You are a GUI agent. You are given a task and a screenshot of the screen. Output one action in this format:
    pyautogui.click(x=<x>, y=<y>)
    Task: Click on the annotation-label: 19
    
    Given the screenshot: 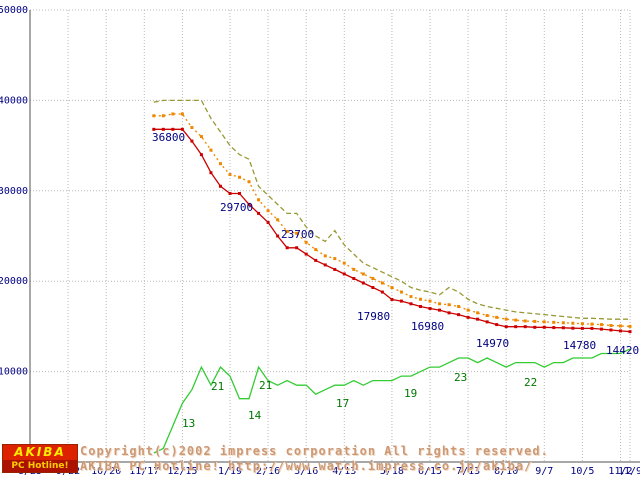 What is the action you would take?
    pyautogui.click(x=410, y=393)
    